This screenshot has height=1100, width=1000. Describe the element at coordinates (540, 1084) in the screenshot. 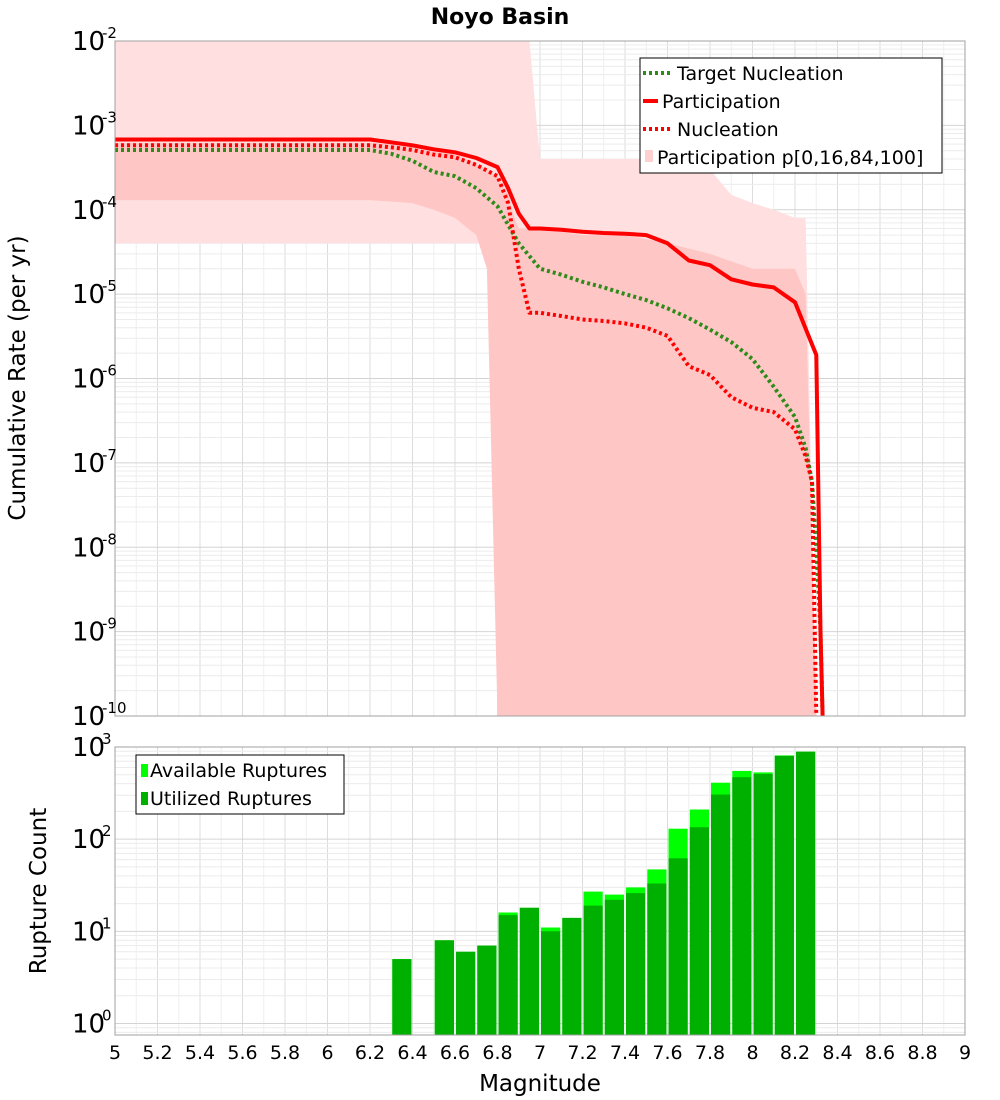

I see `x-axis-label: Magnitude` at that location.